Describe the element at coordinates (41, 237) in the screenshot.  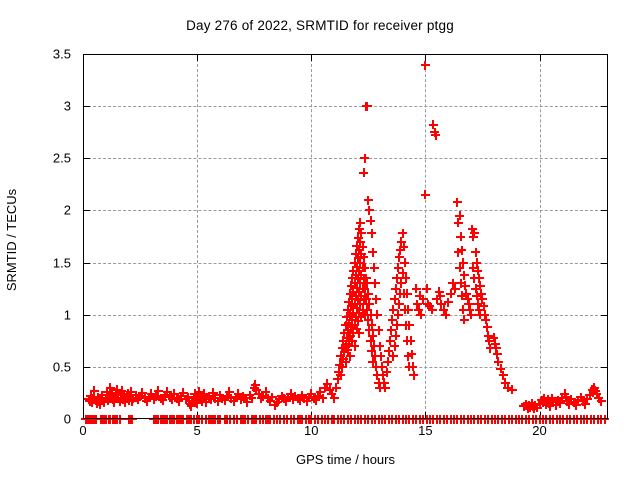
I see `y-tick-labels: 0 0.5 1 1.5 2 2.5 3 3.5` at that location.